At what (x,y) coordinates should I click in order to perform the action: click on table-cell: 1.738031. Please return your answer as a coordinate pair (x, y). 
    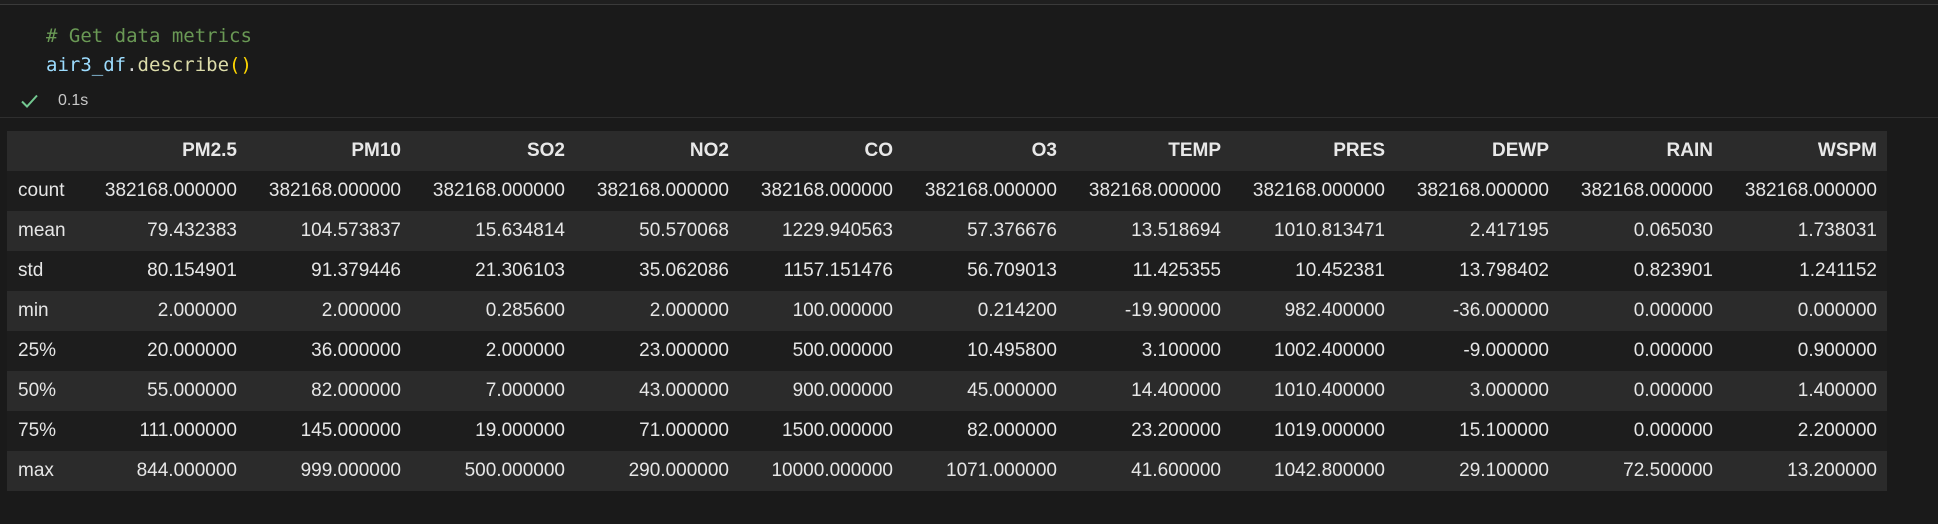
    Looking at the image, I should click on (1837, 230).